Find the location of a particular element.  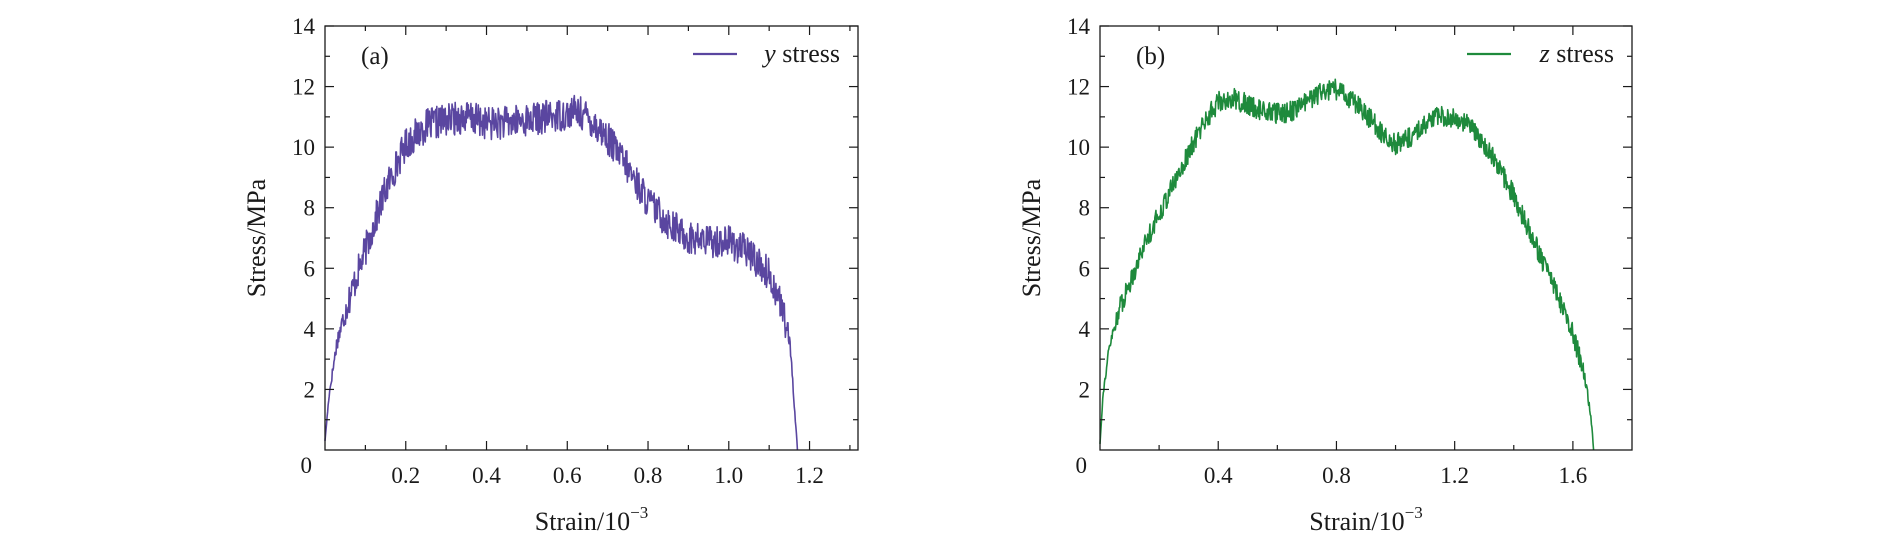

legend-label: y stress is located at coordinates (800, 53).